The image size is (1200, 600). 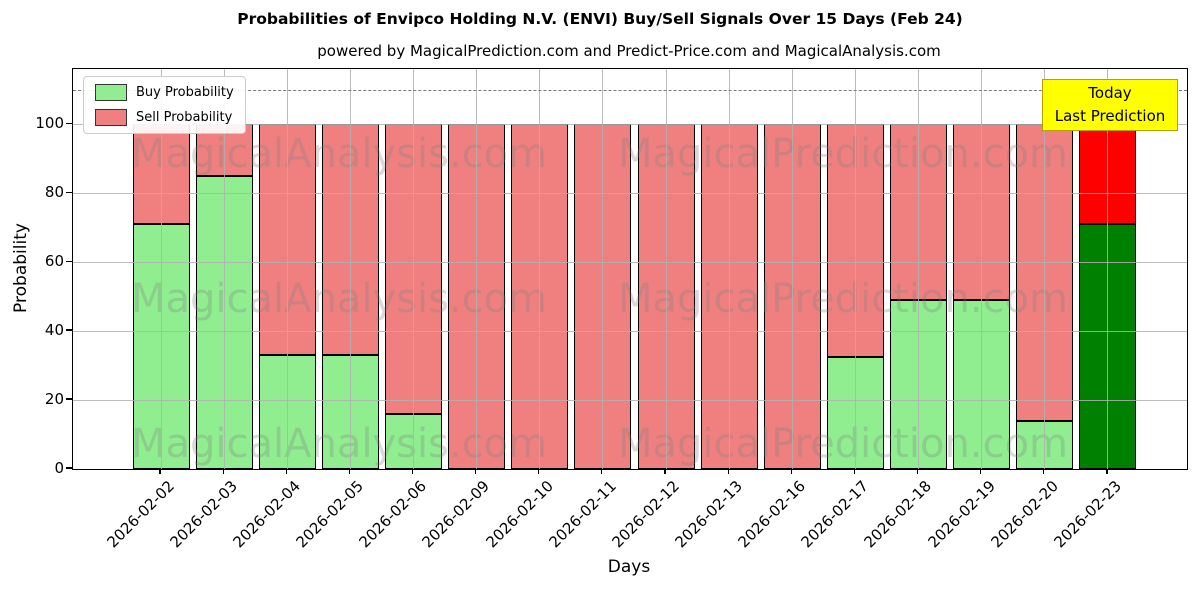 I want to click on x-tick-label-text: 2026-02-04, so click(x=266, y=514).